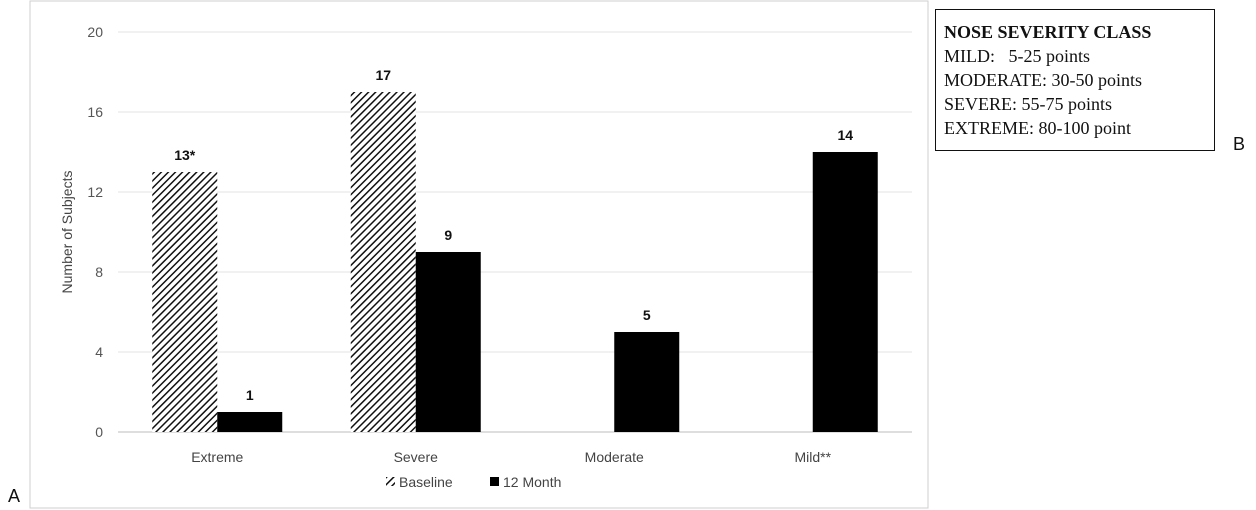 Image resolution: width=1256 pixels, height=510 pixels. I want to click on panel-label-b: B, so click(1239, 144).